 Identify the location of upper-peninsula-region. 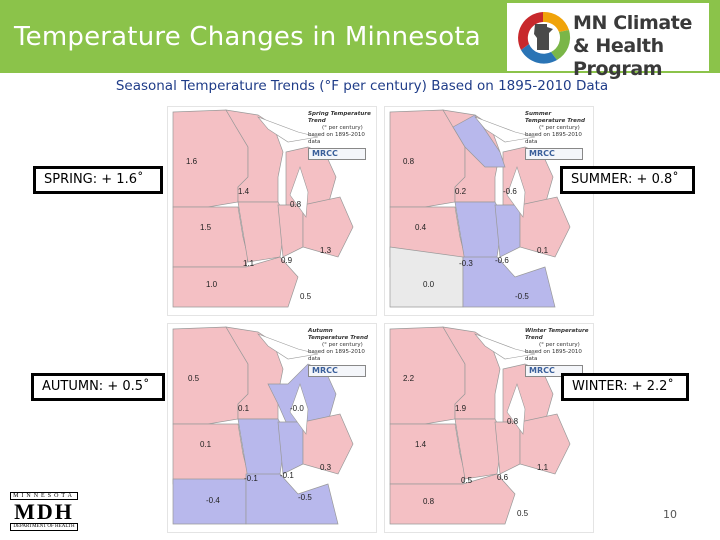
(479, 141).